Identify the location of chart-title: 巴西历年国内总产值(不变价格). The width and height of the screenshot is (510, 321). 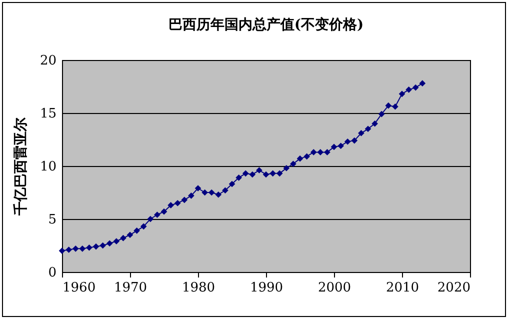
(266, 24).